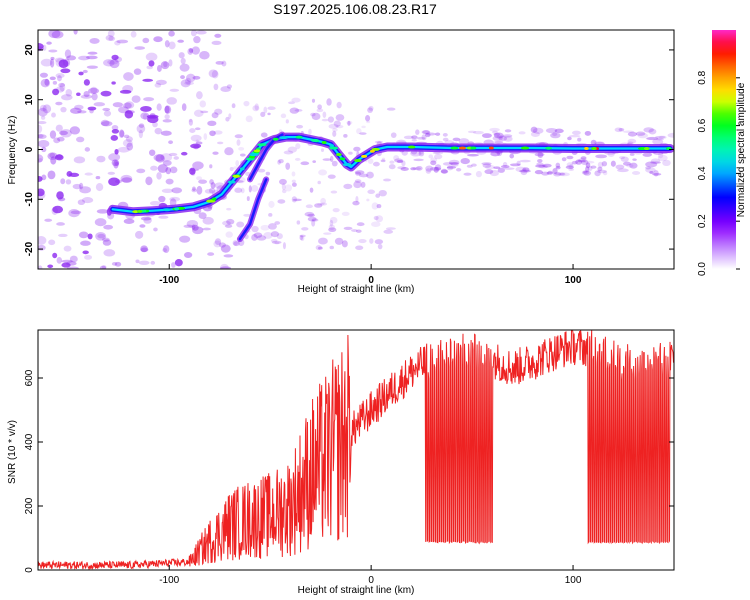 The height and width of the screenshot is (600, 750). Describe the element at coordinates (702, 77) in the screenshot. I see `colorbar-tick-label: 0.8` at that location.